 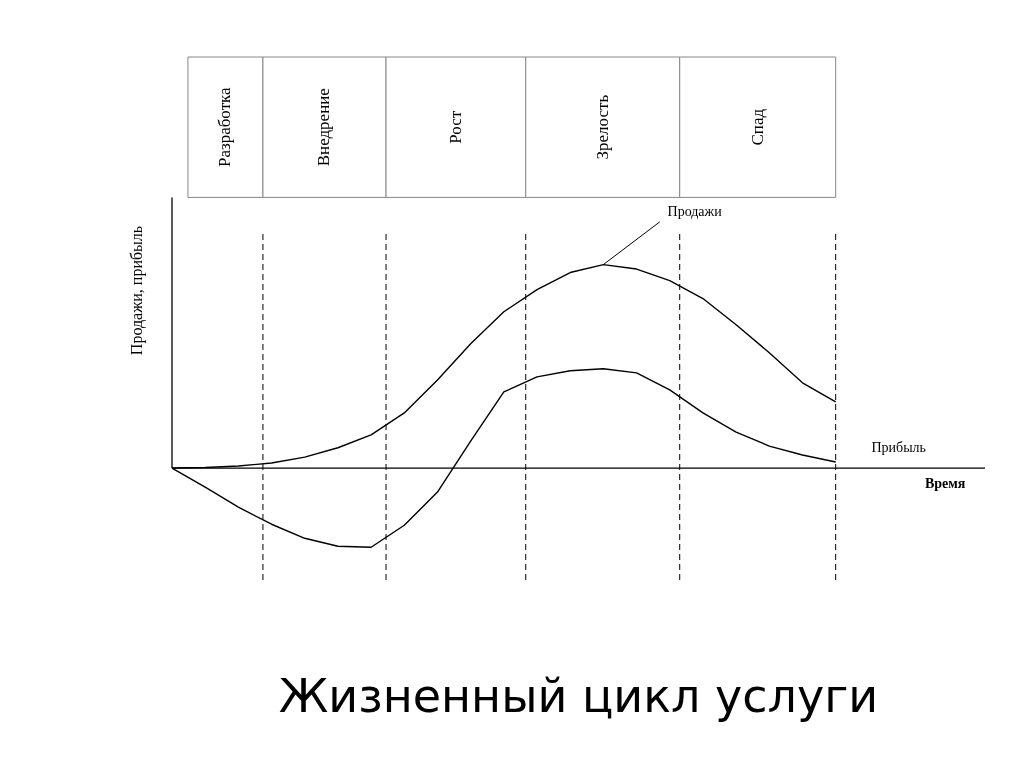 I want to click on text: Рост, so click(x=455, y=127).